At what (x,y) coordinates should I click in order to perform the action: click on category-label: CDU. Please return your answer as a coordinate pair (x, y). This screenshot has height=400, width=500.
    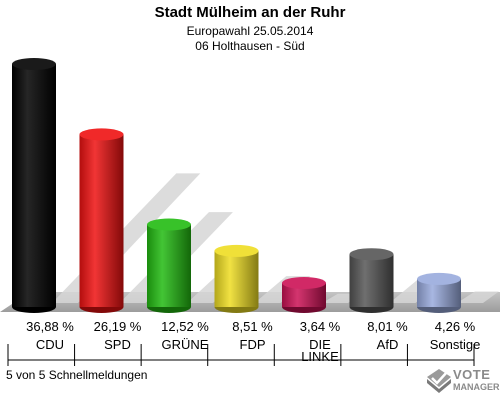
    Looking at the image, I should click on (50, 344).